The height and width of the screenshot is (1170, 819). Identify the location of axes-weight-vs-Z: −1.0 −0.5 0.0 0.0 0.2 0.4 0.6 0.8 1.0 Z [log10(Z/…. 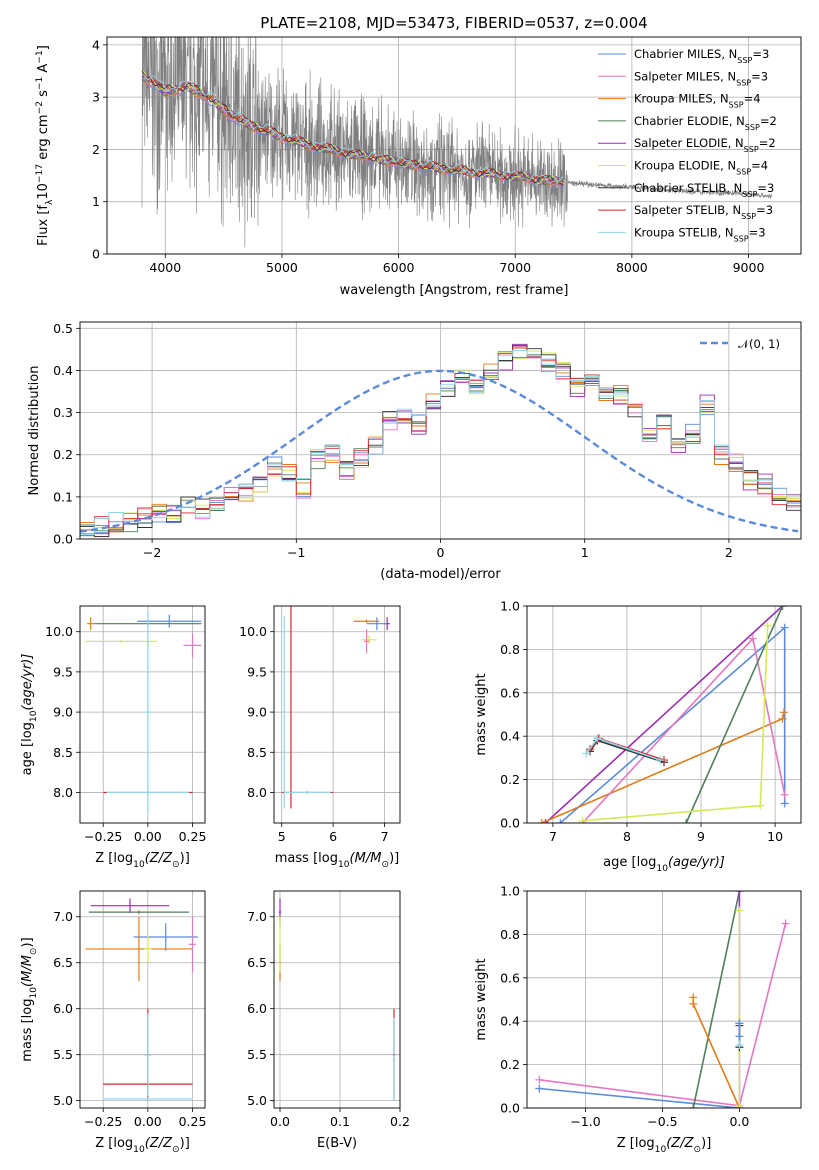
(638, 1019).